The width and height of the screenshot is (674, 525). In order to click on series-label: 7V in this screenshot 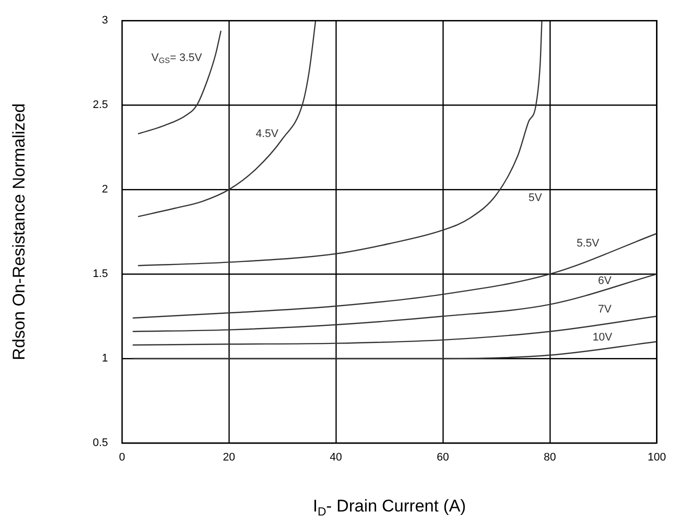, I will do `click(605, 310)`.